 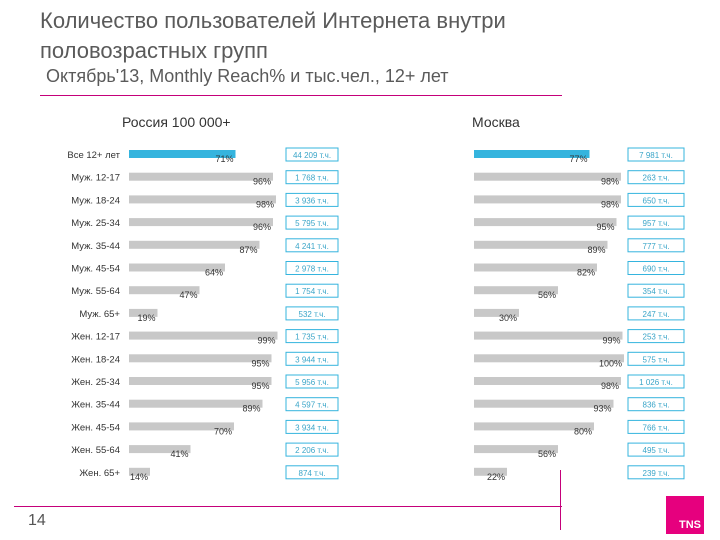 I want to click on bar-value-label: 70%, so click(x=223, y=431).